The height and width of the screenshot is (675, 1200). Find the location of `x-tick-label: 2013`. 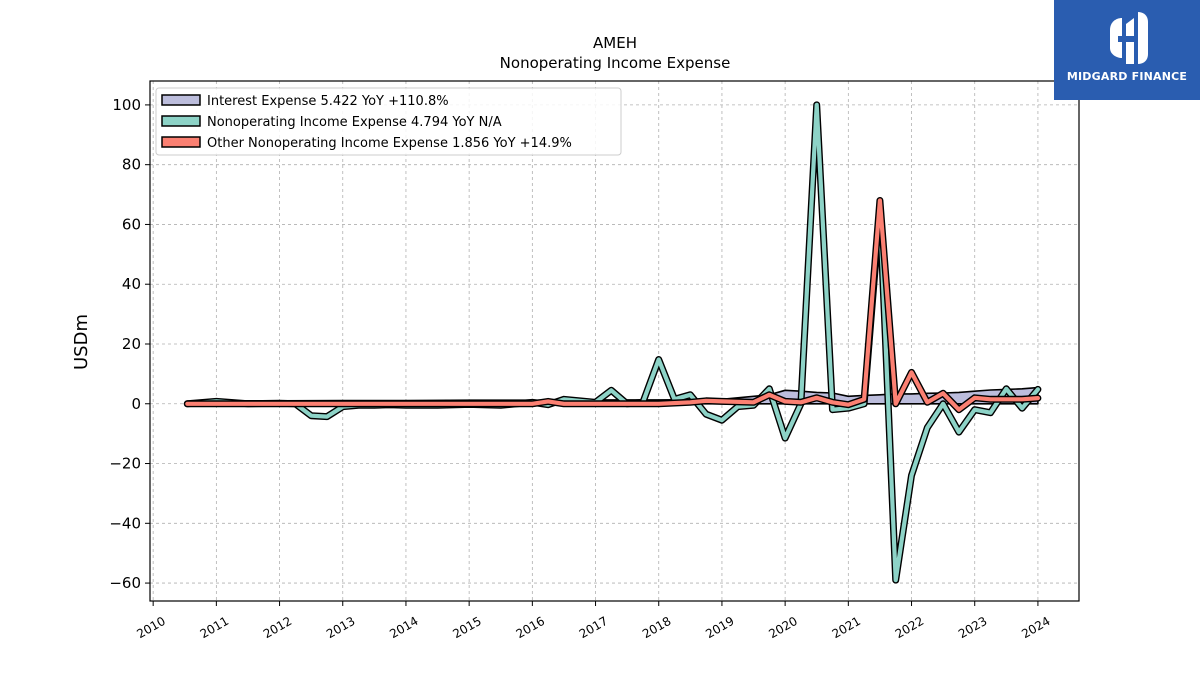

x-tick-label: 2013 is located at coordinates (340, 627).